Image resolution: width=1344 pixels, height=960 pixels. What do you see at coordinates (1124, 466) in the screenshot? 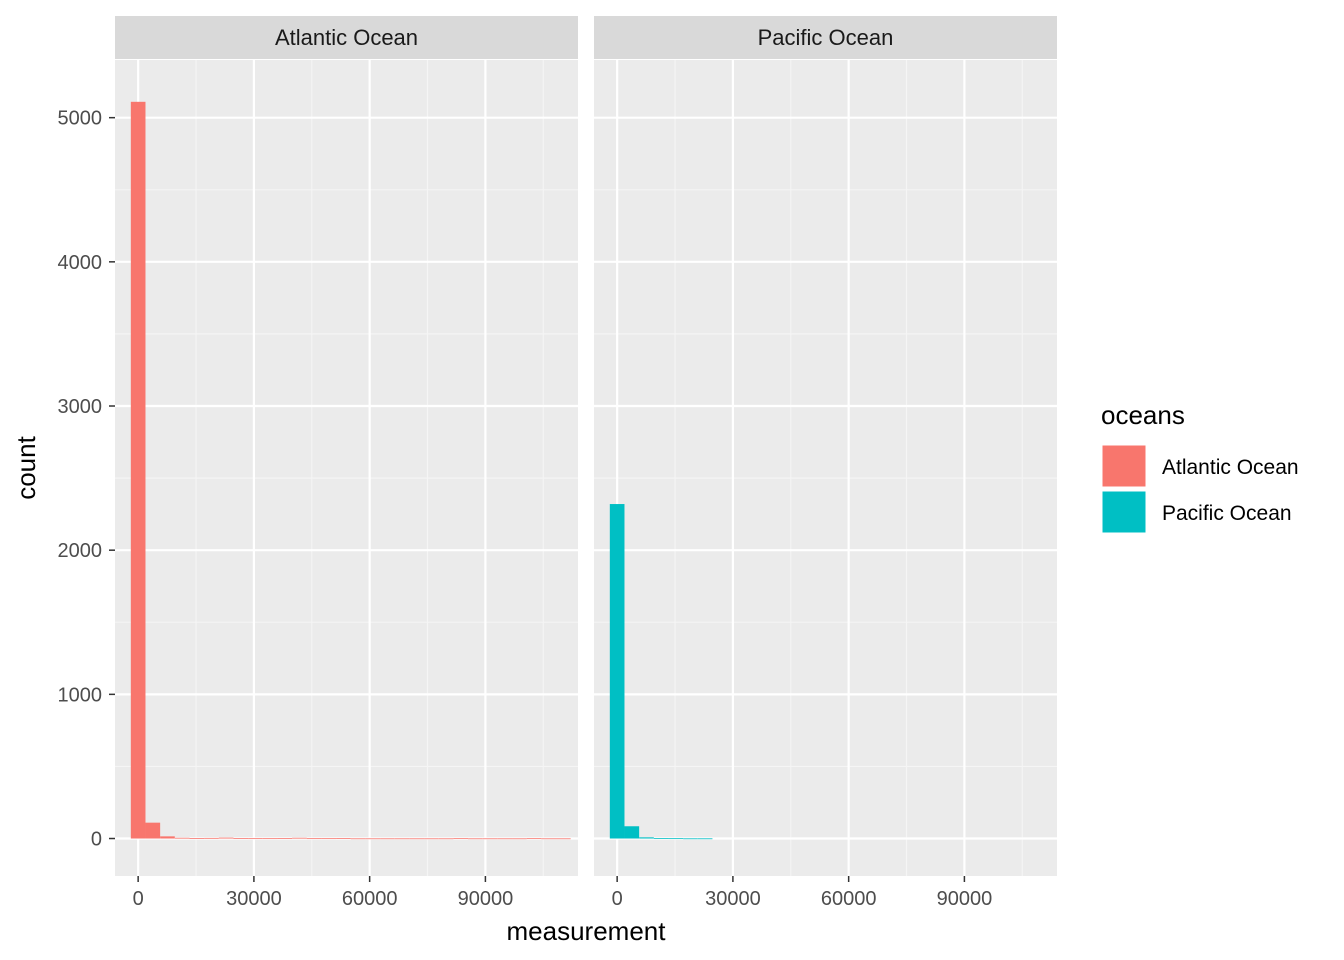
I see `legend-key-atlantic` at bounding box center [1124, 466].